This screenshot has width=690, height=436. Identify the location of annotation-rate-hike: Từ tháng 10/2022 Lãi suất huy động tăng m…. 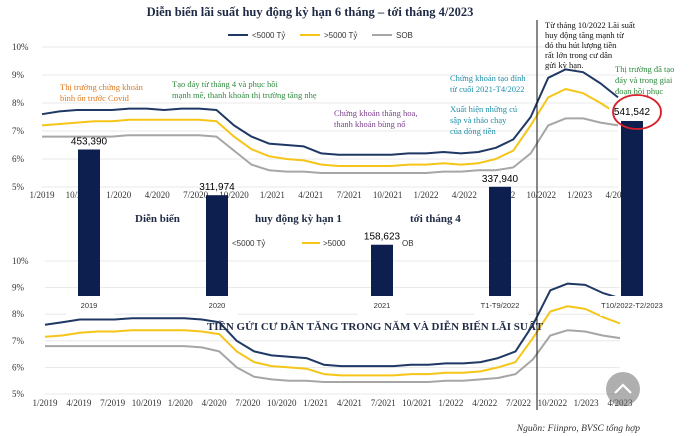
(590, 45).